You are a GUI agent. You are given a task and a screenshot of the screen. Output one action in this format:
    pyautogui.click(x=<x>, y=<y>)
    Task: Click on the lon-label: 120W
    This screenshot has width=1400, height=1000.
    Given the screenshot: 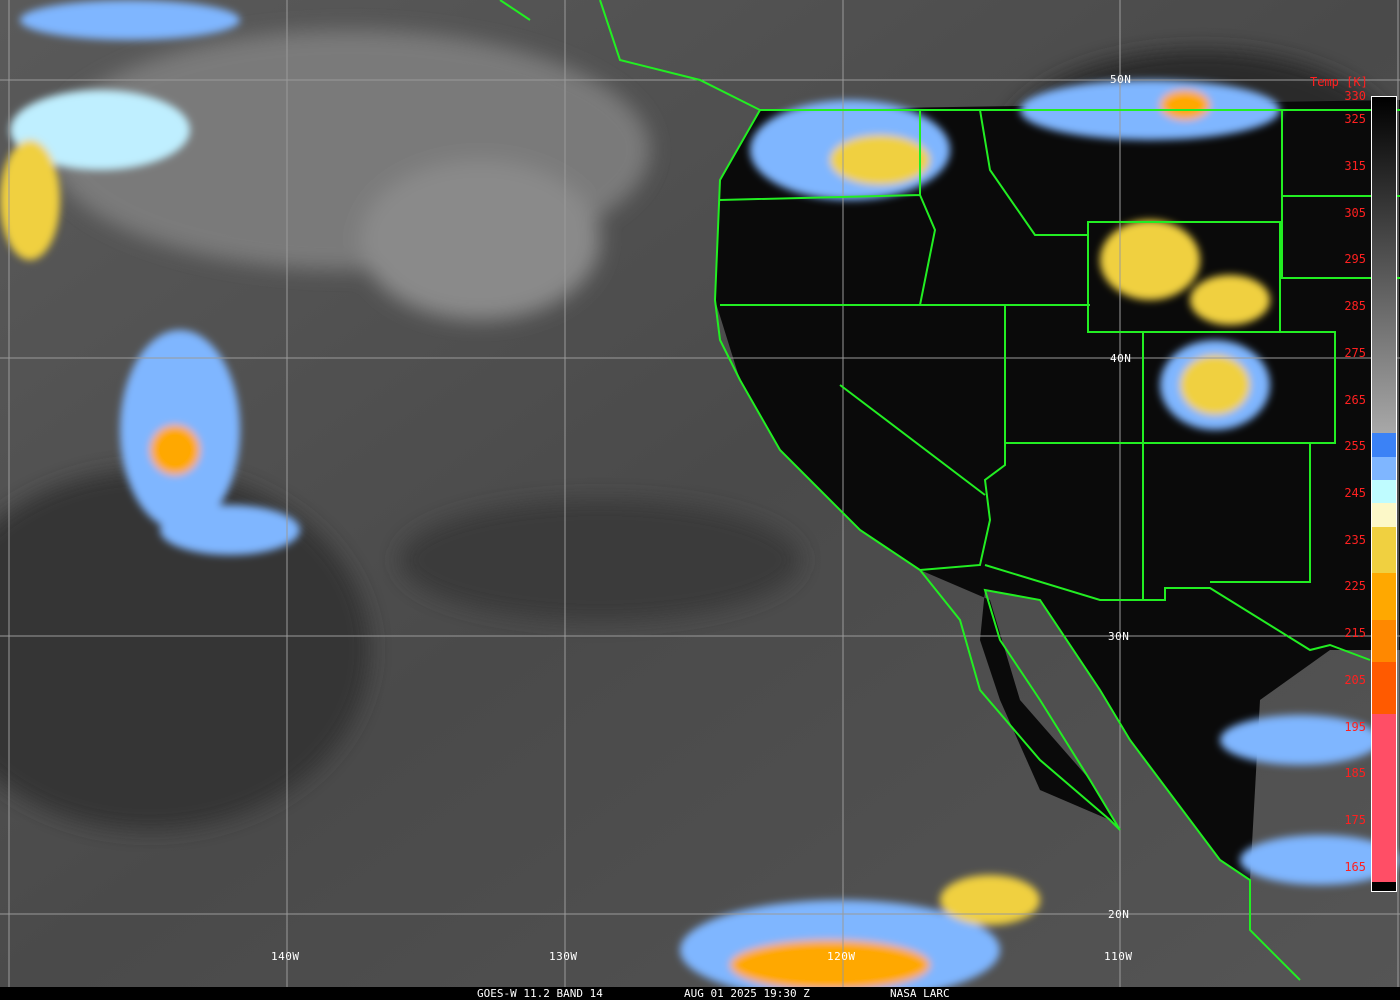 What is the action you would take?
    pyautogui.click(x=841, y=956)
    